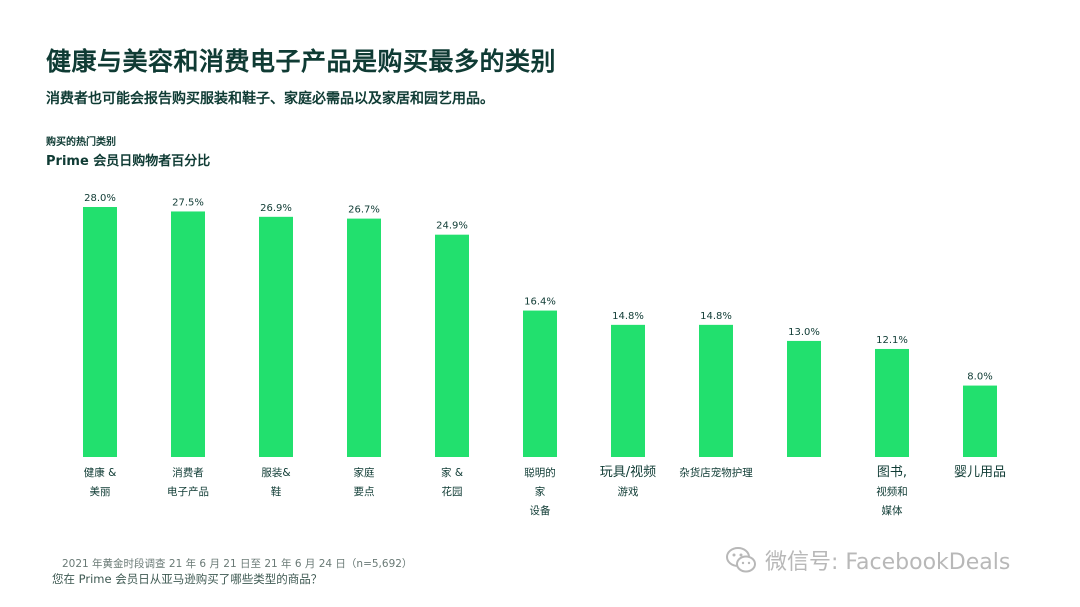  I want to click on category-label-0-0: 健康 &, so click(100, 472).